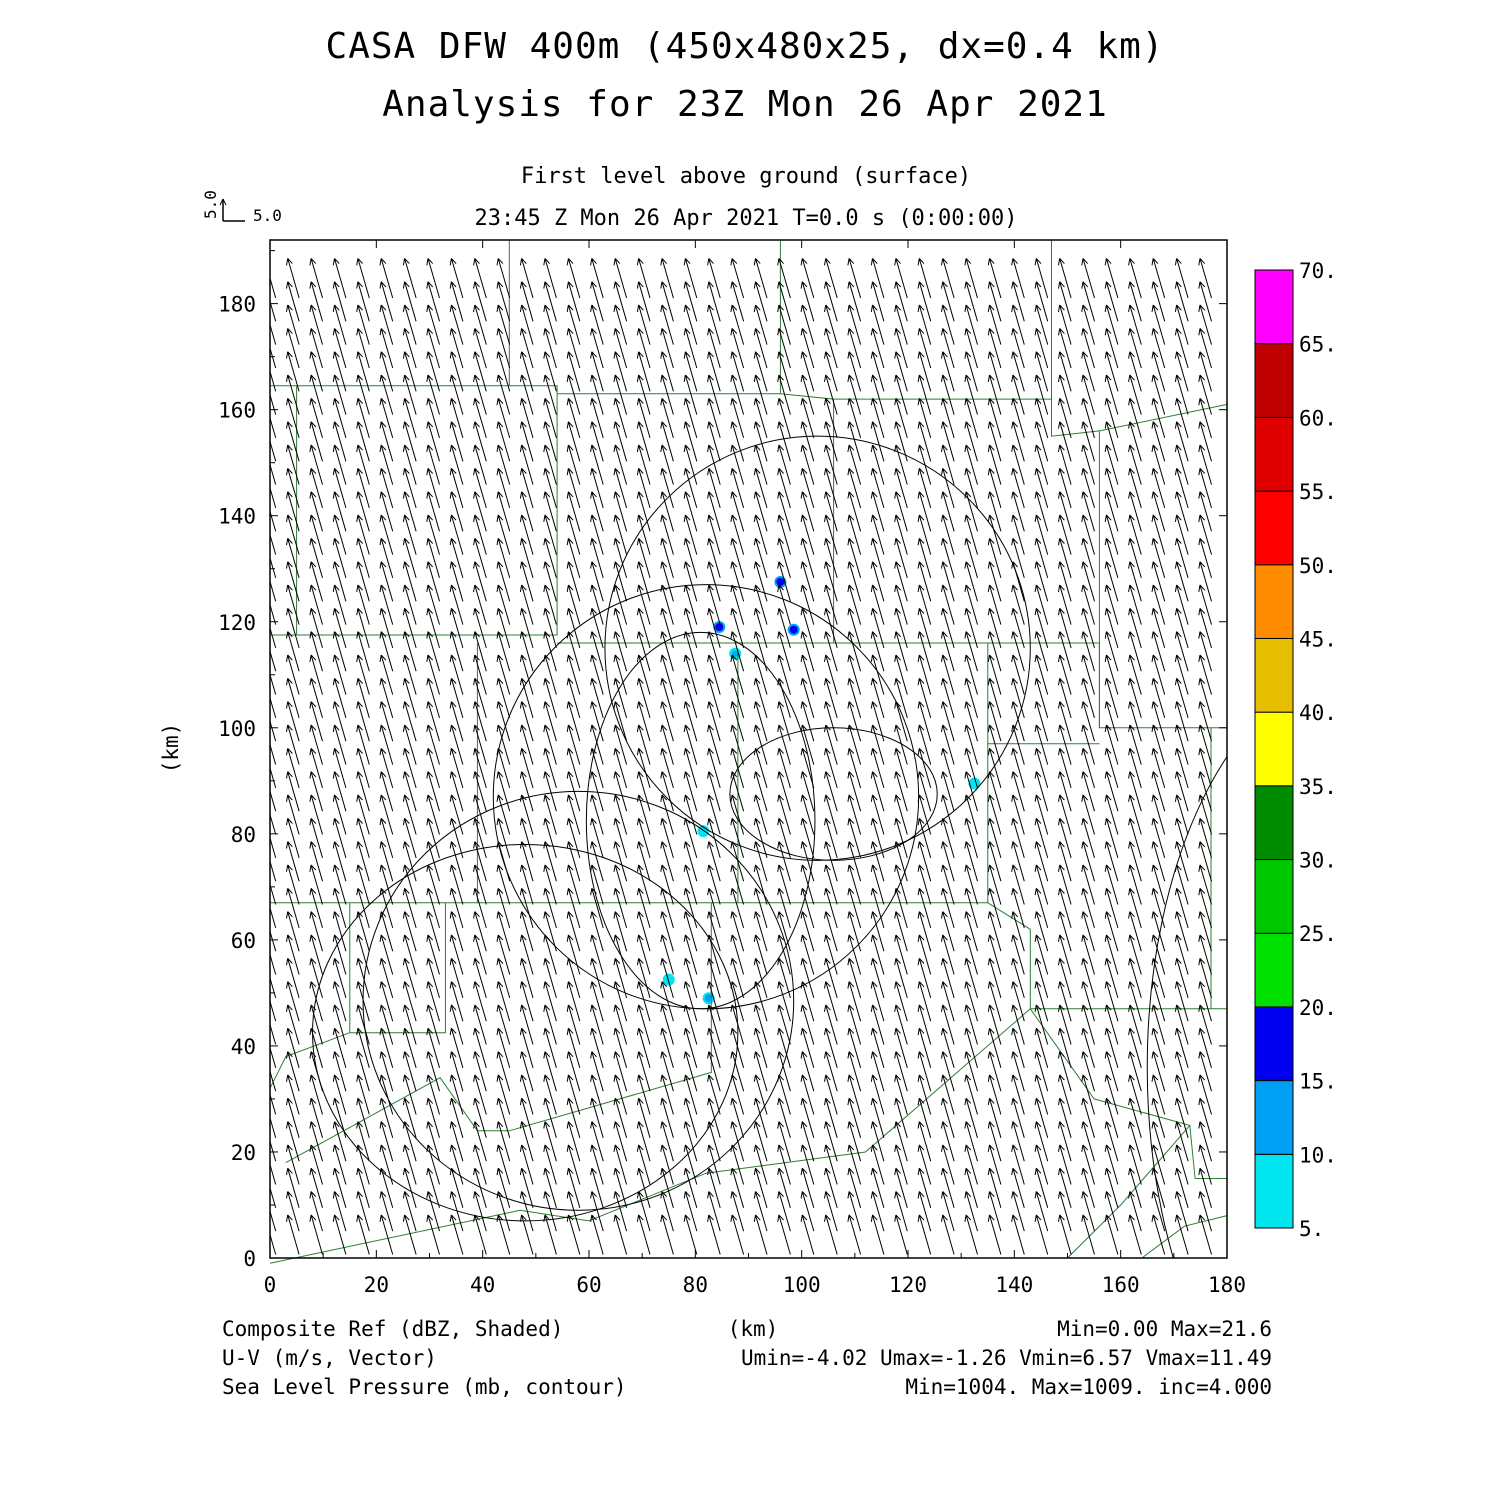 This screenshot has width=1500, height=1500. What do you see at coordinates (1318, 1008) in the screenshot?
I see `colorbar-label: 20.` at bounding box center [1318, 1008].